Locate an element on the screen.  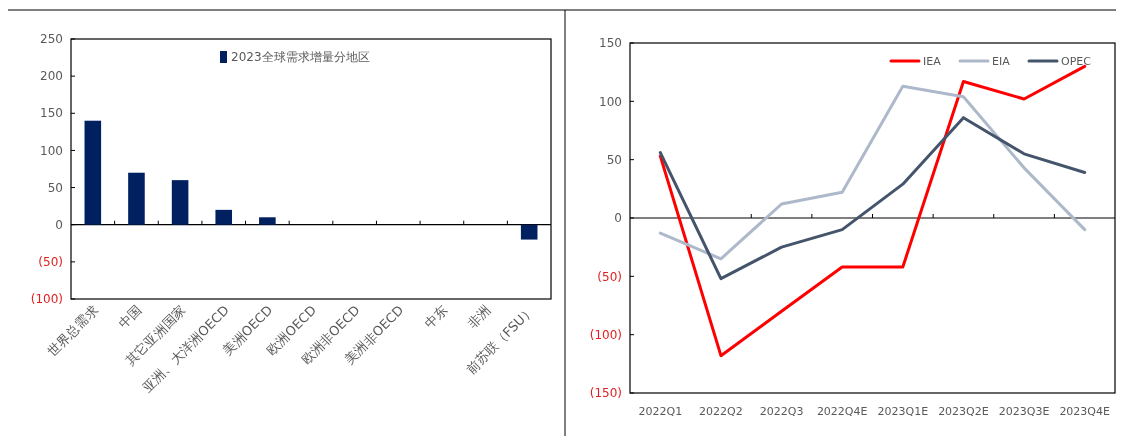
x-tick-label: 中东 is located at coordinates (436, 317).